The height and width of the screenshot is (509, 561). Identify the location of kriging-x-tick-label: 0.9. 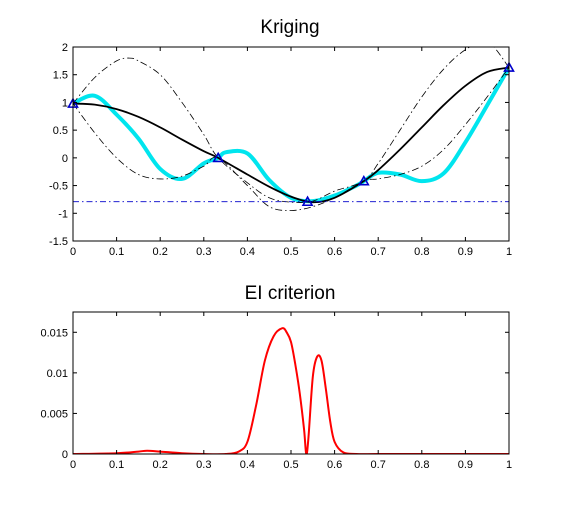
(465, 252).